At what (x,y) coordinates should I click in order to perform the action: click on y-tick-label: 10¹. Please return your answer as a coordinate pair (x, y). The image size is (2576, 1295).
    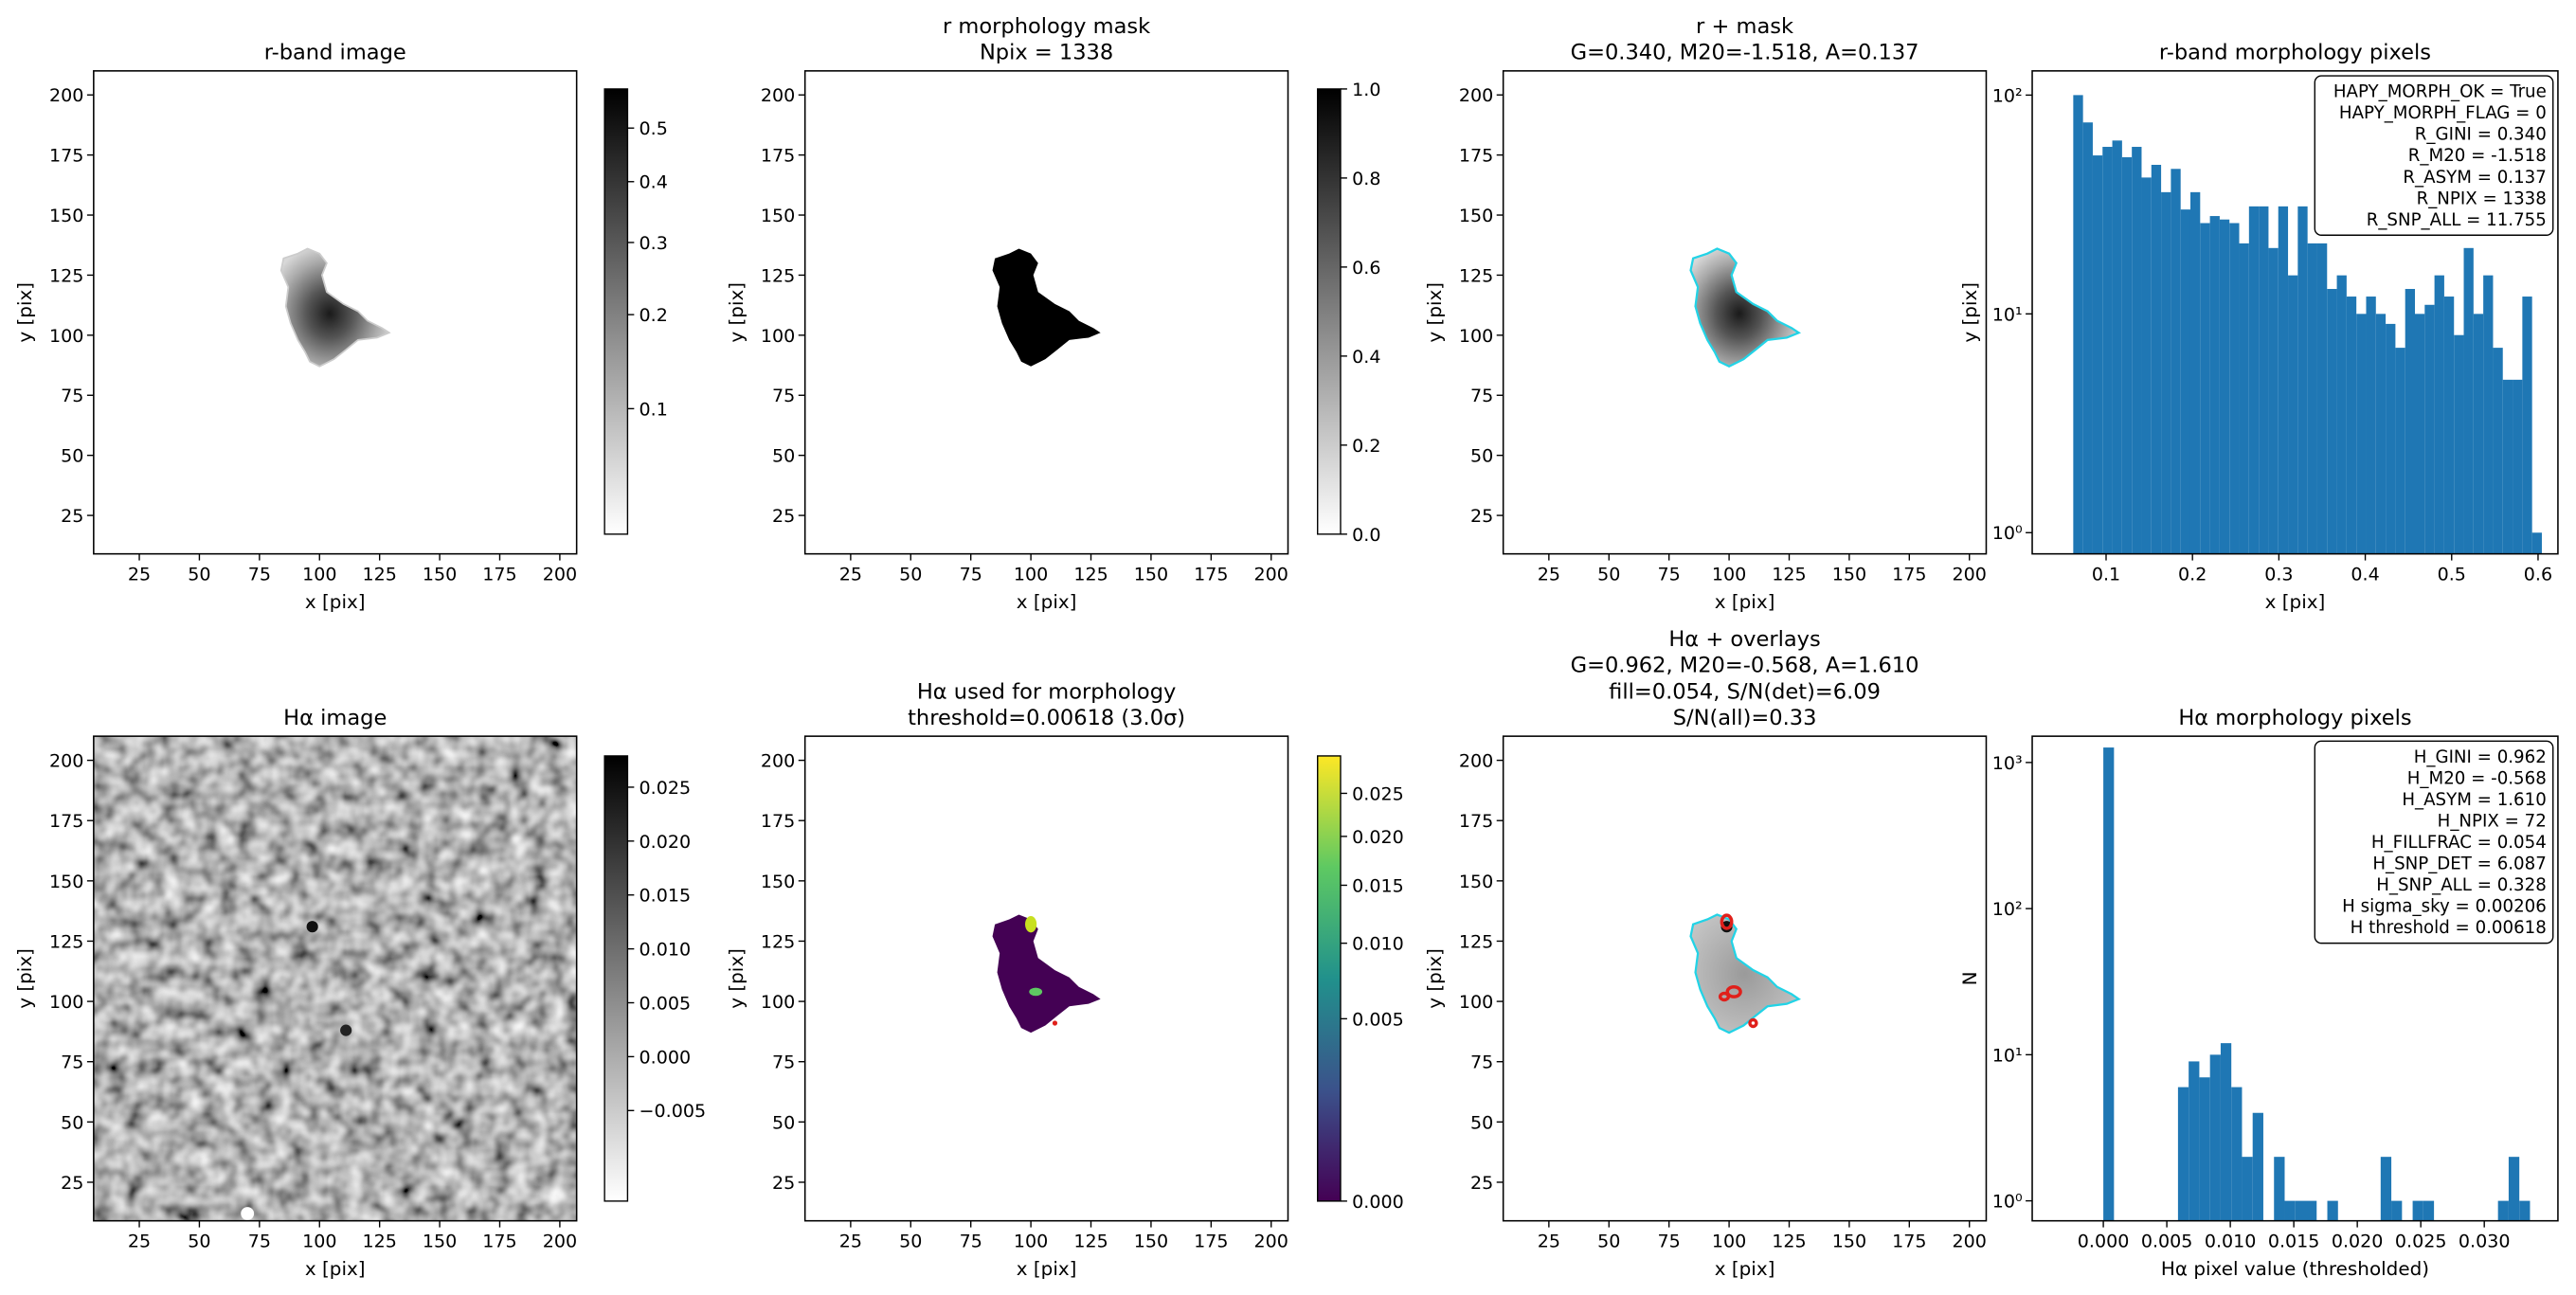
    Looking at the image, I should click on (2007, 315).